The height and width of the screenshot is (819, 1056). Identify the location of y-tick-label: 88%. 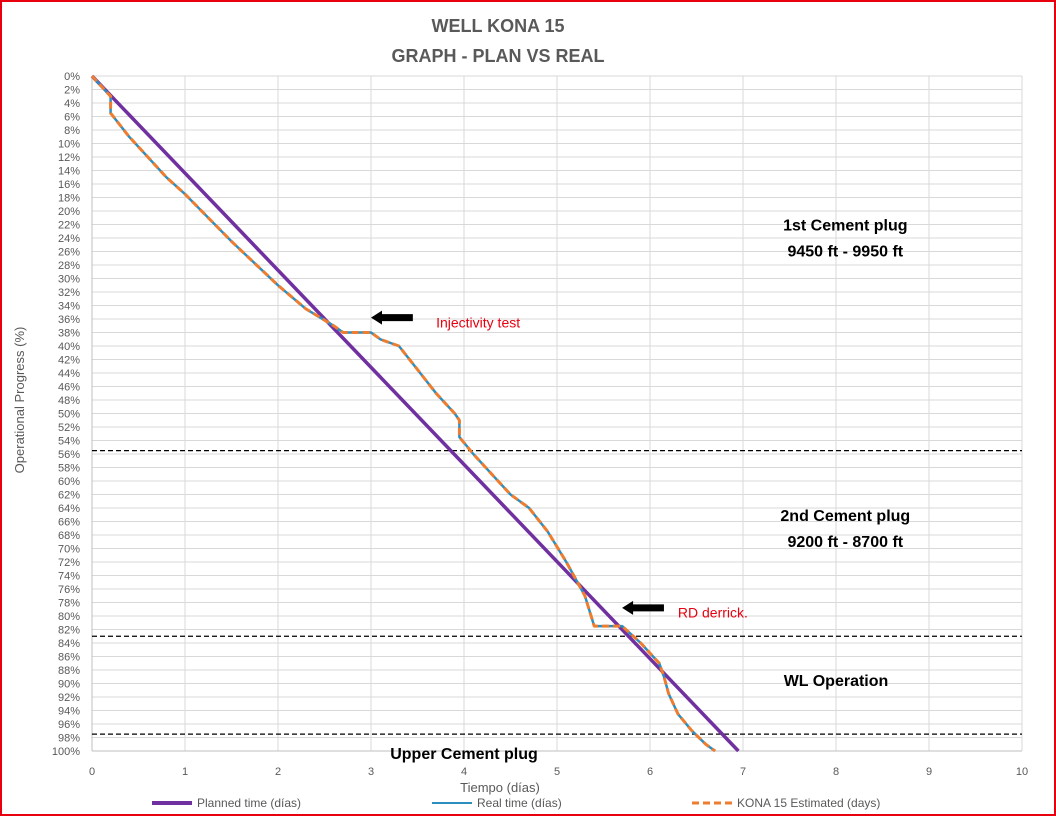
(69, 671).